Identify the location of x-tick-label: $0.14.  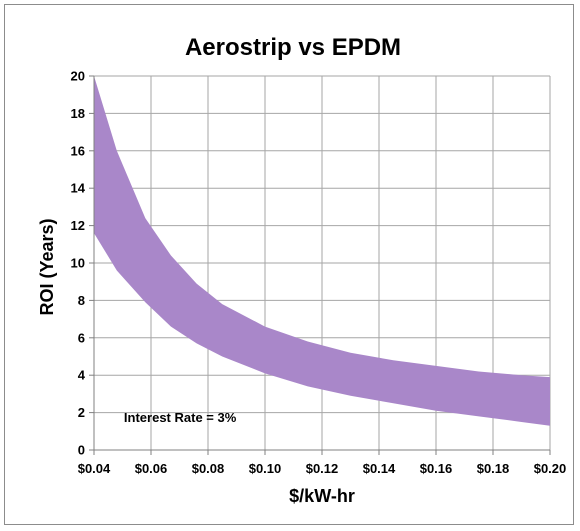
(379, 468).